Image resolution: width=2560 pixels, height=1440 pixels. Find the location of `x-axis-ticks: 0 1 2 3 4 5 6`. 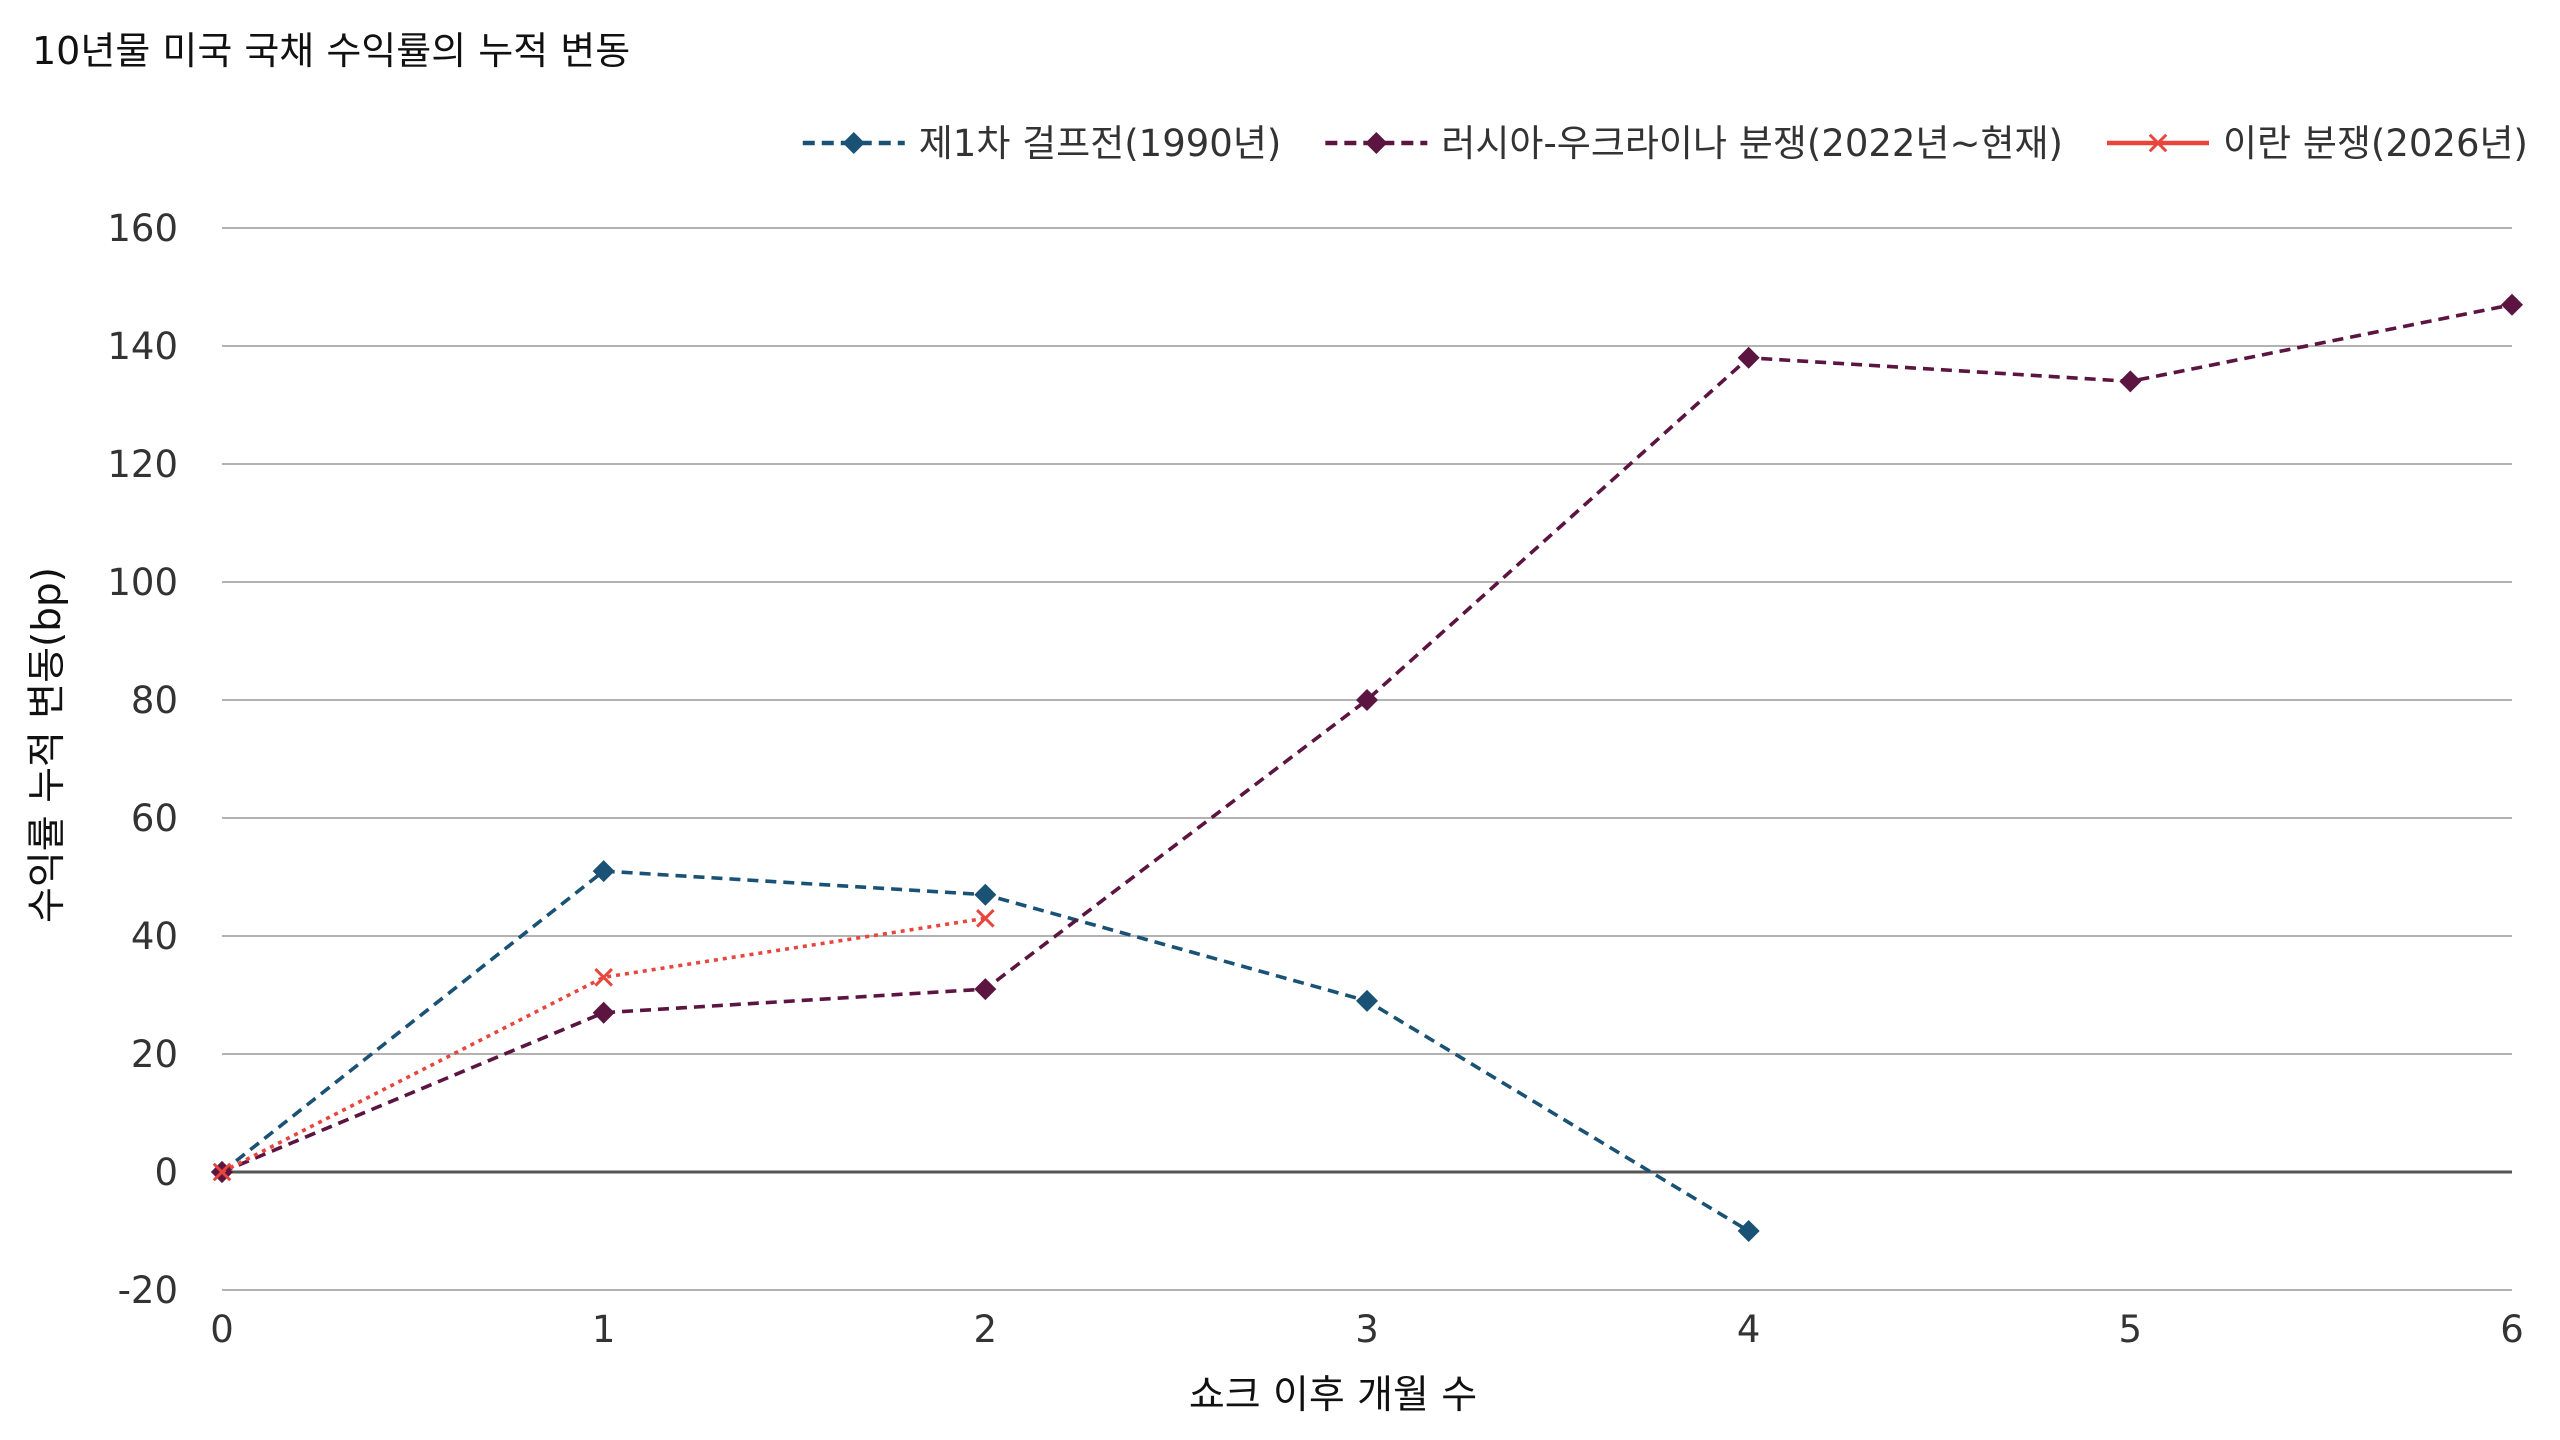

x-axis-ticks: 0 1 2 3 4 5 6 is located at coordinates (1367, 1329).